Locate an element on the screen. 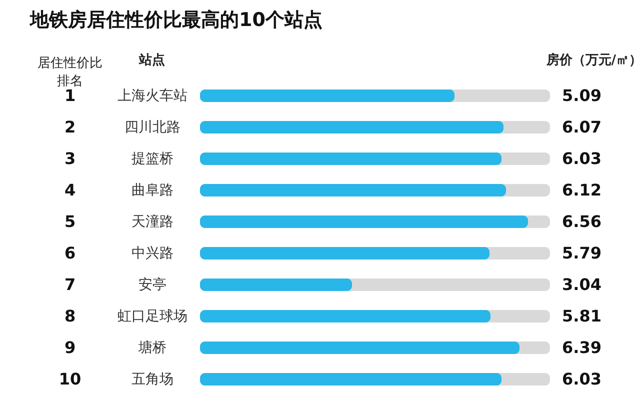 Image resolution: width=640 pixels, height=410 pixels. y-tick-label: 四川北路 is located at coordinates (152, 127).